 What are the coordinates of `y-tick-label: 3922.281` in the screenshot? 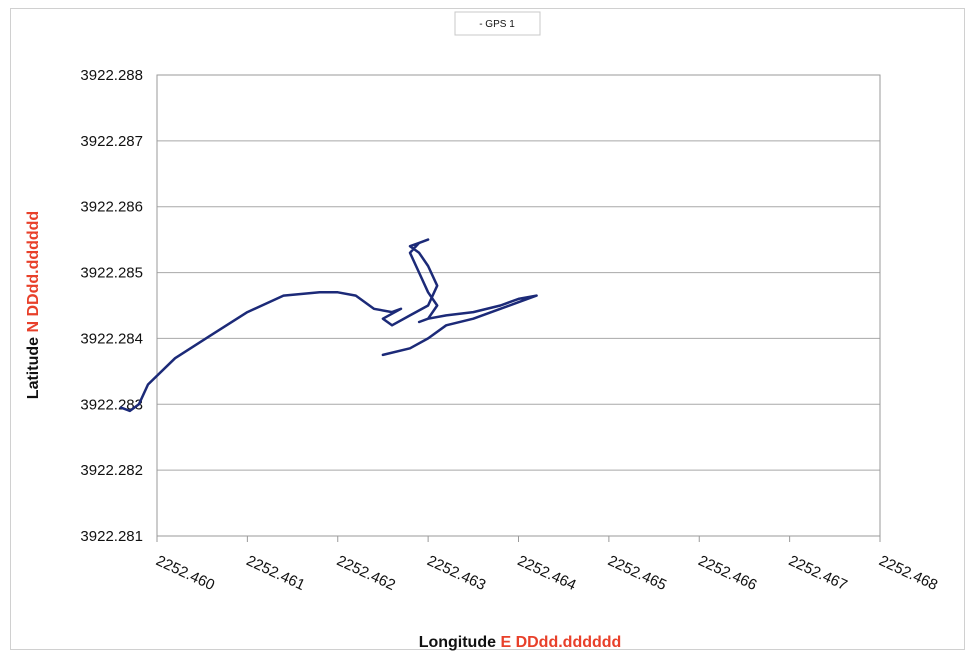 It's located at (111, 536).